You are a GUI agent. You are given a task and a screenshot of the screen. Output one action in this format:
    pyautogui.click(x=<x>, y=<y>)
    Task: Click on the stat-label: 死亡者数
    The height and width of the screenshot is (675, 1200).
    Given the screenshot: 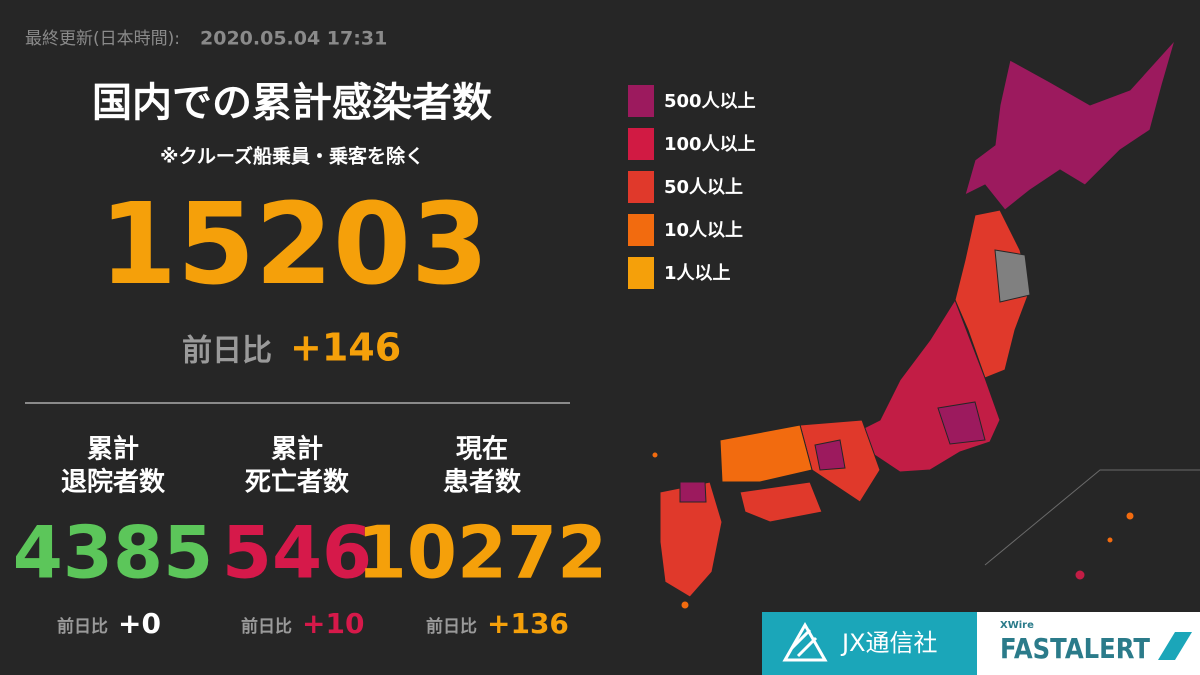 What is the action you would take?
    pyautogui.click(x=297, y=482)
    